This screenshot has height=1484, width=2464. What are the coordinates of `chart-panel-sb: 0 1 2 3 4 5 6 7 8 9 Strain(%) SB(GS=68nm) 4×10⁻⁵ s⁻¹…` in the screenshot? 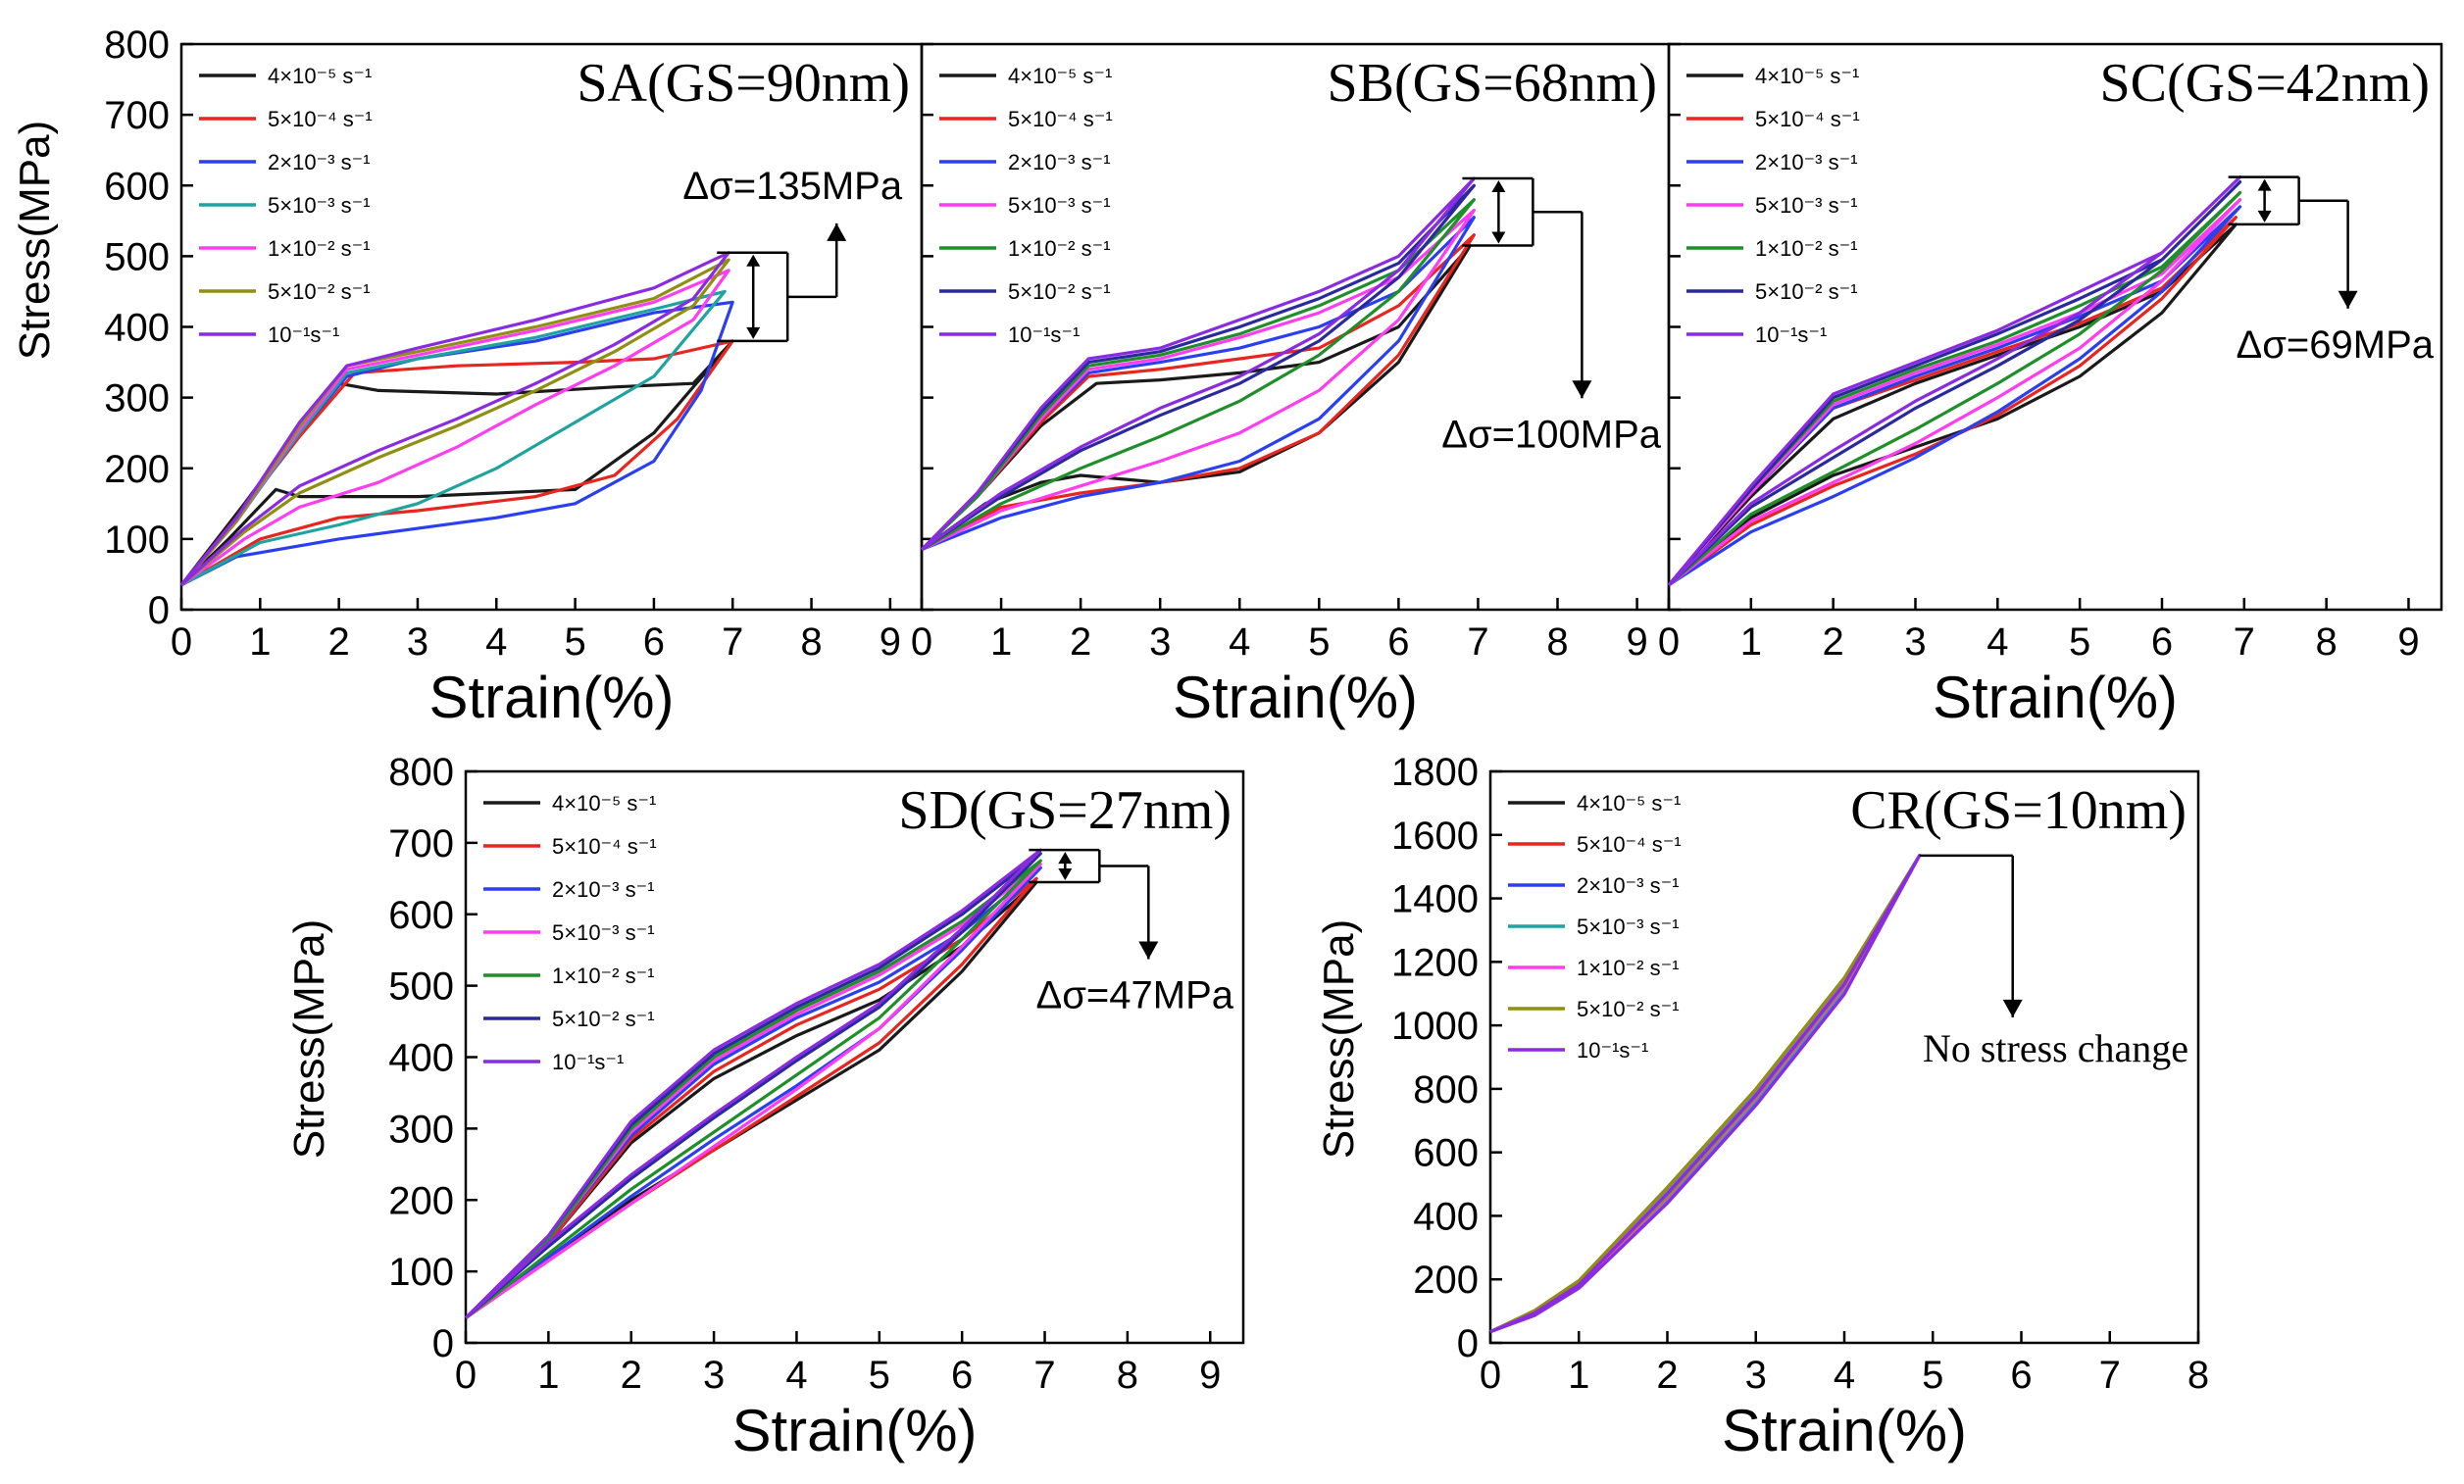 It's located at (1291, 386).